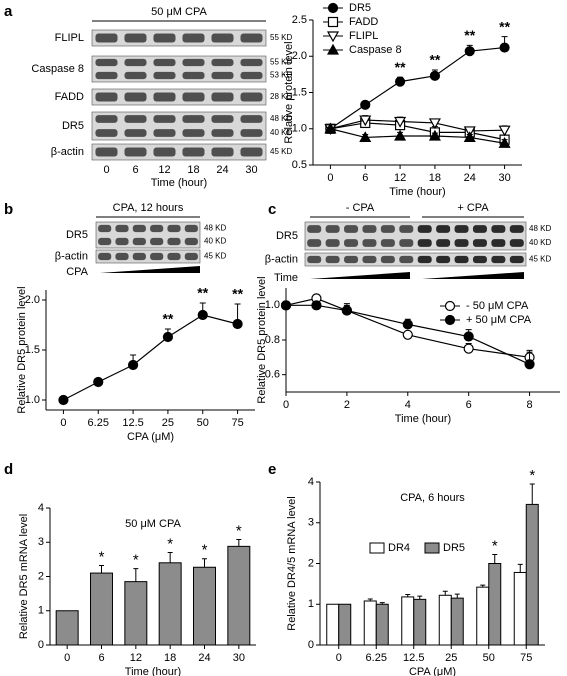 The image size is (567, 676). I want to click on lane-label: 0, so click(106, 170).